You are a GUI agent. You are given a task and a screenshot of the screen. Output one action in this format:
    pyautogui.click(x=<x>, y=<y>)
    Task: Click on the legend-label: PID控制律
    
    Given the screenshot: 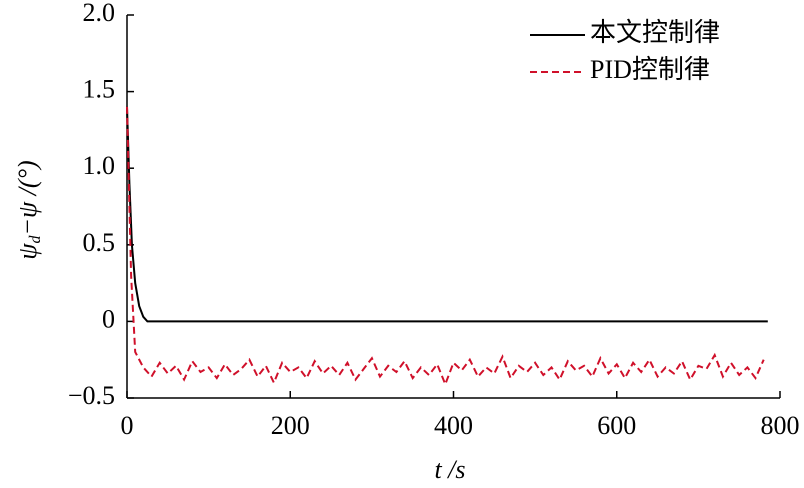 What is the action you would take?
    pyautogui.click(x=650, y=69)
    